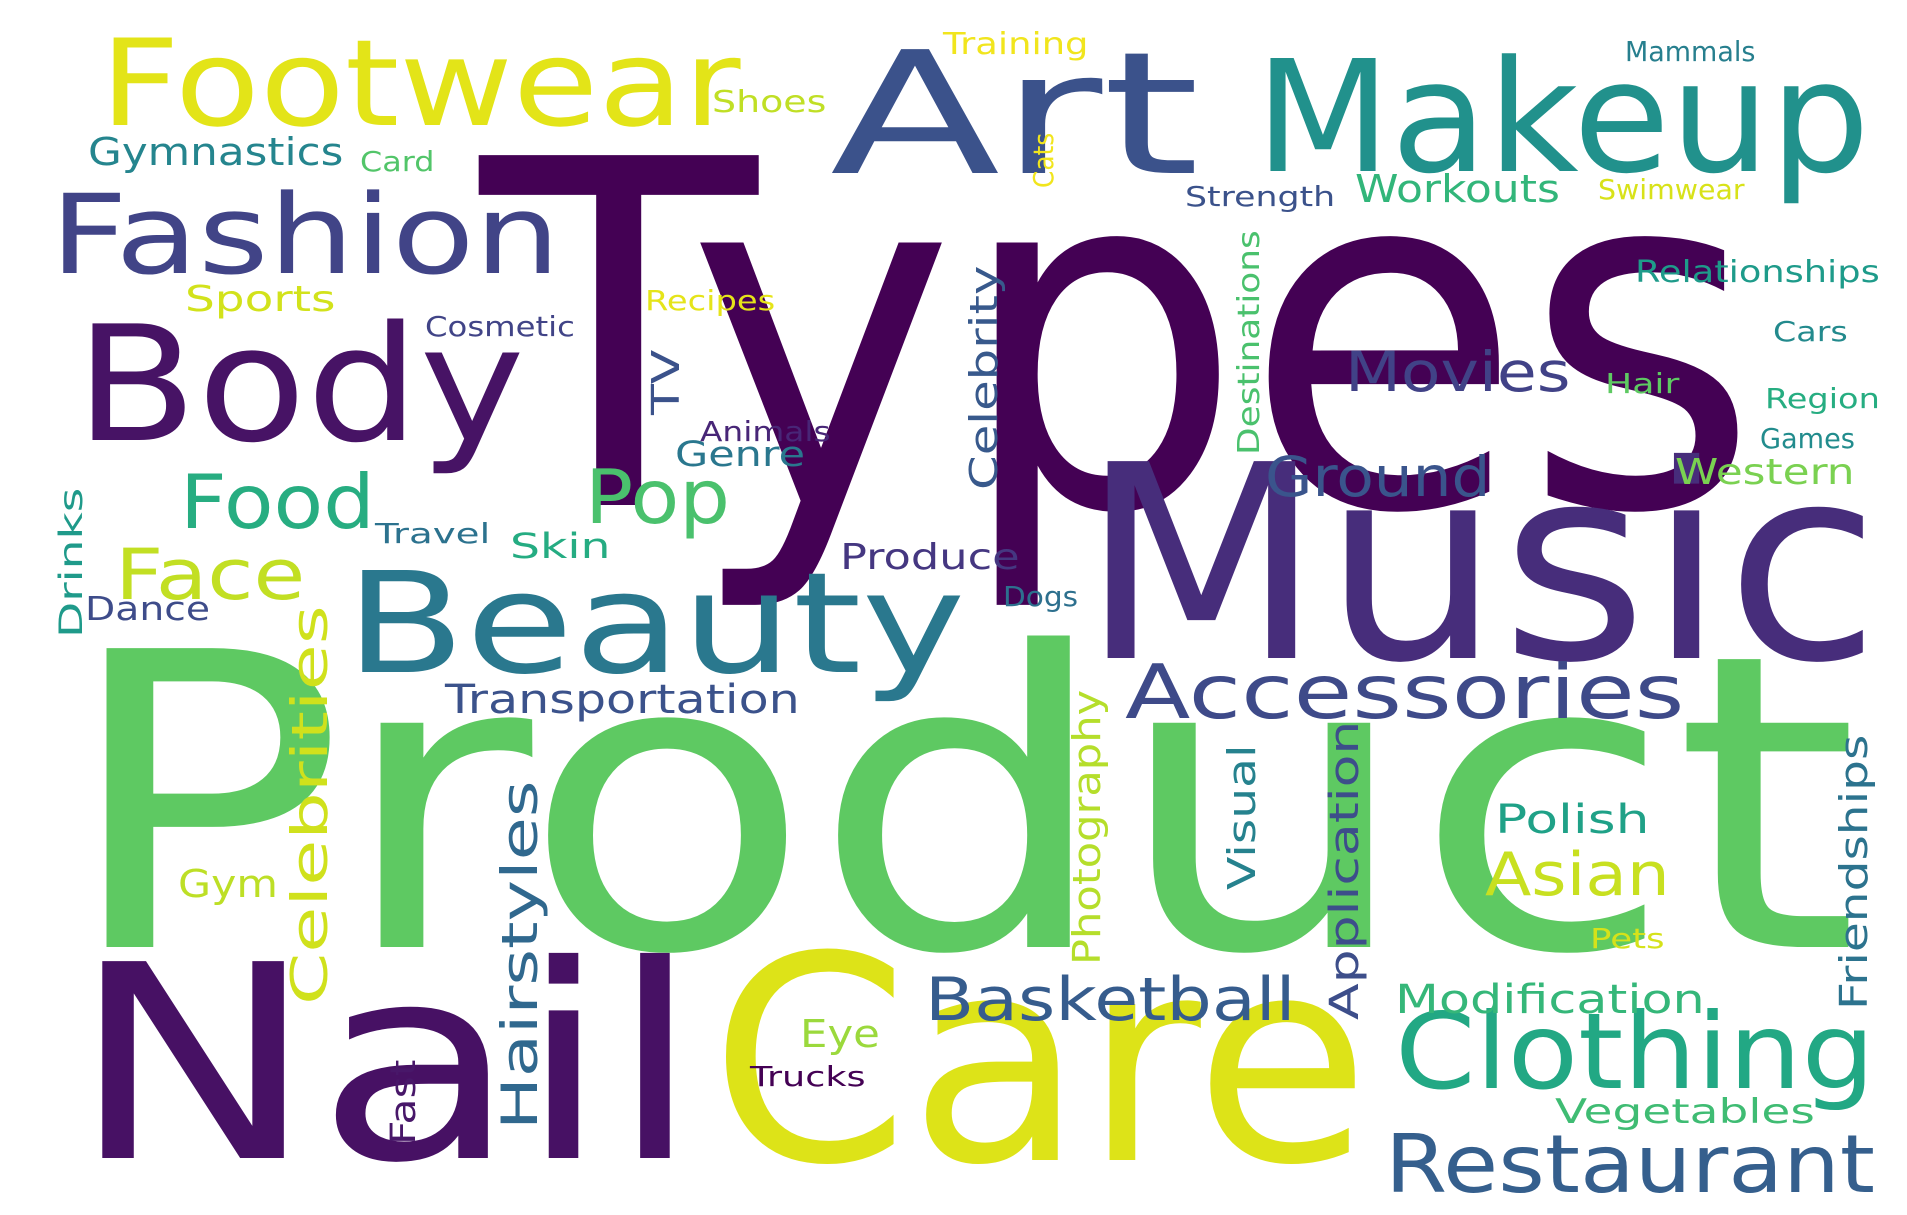 The height and width of the screenshot is (1215, 1907). I want to click on word-accessories: Accessories, so click(1405, 692).